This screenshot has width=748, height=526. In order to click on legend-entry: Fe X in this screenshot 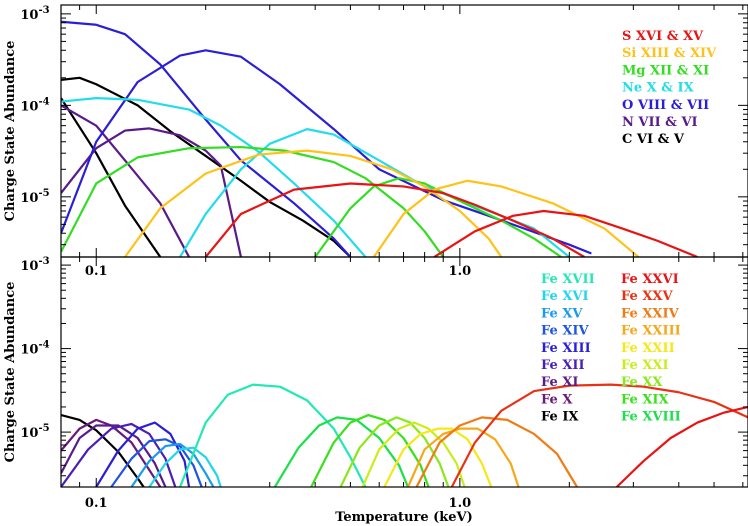, I will do `click(557, 399)`.